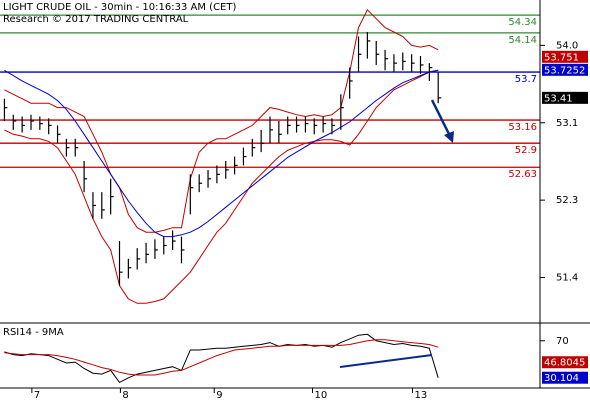 The width and height of the screenshot is (590, 400). What do you see at coordinates (561, 57) in the screenshot?
I see `value-box-label: 53.751` at bounding box center [561, 57].